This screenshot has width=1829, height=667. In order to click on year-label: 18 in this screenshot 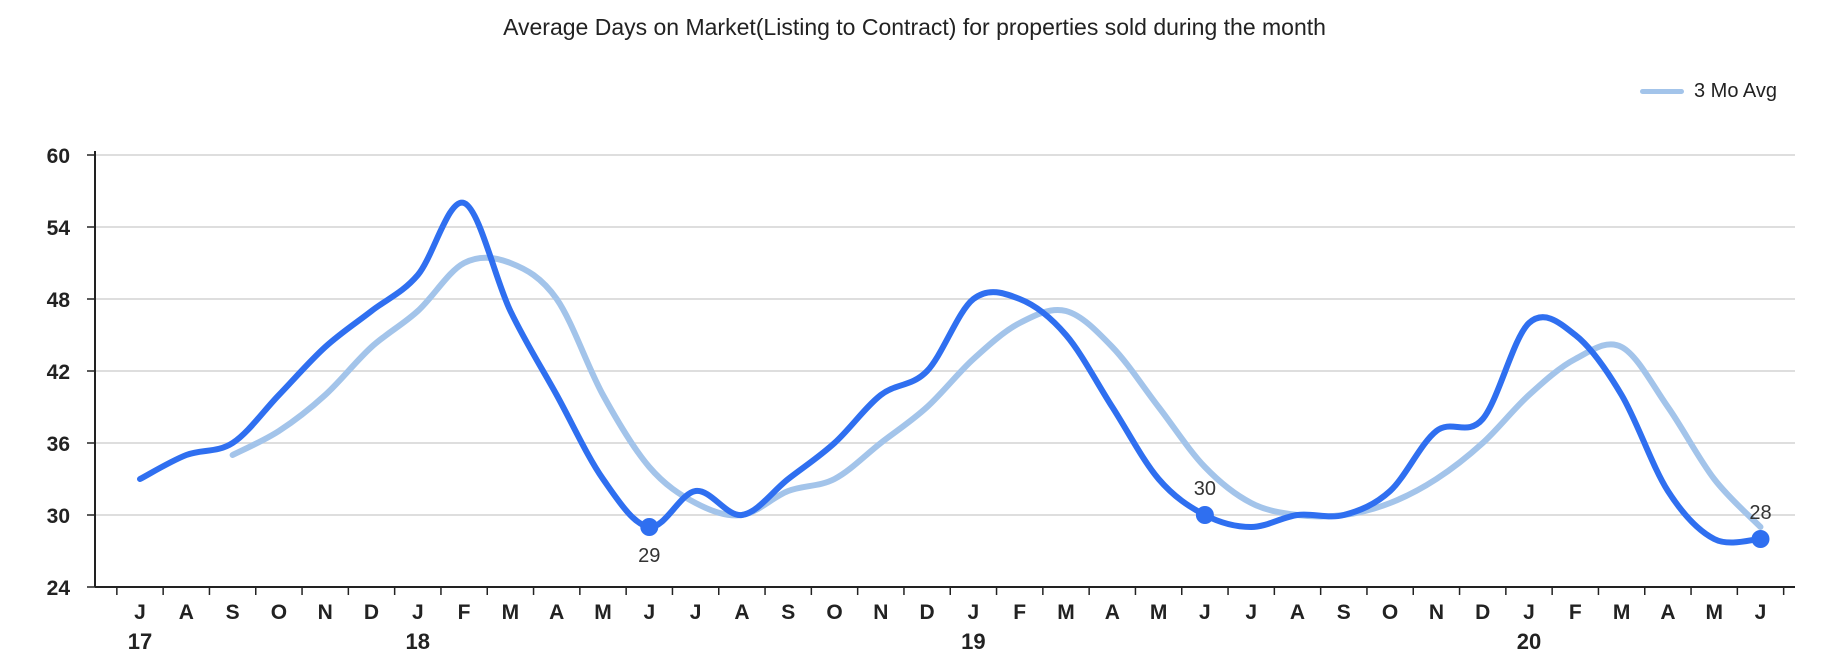, I will do `click(418, 641)`.